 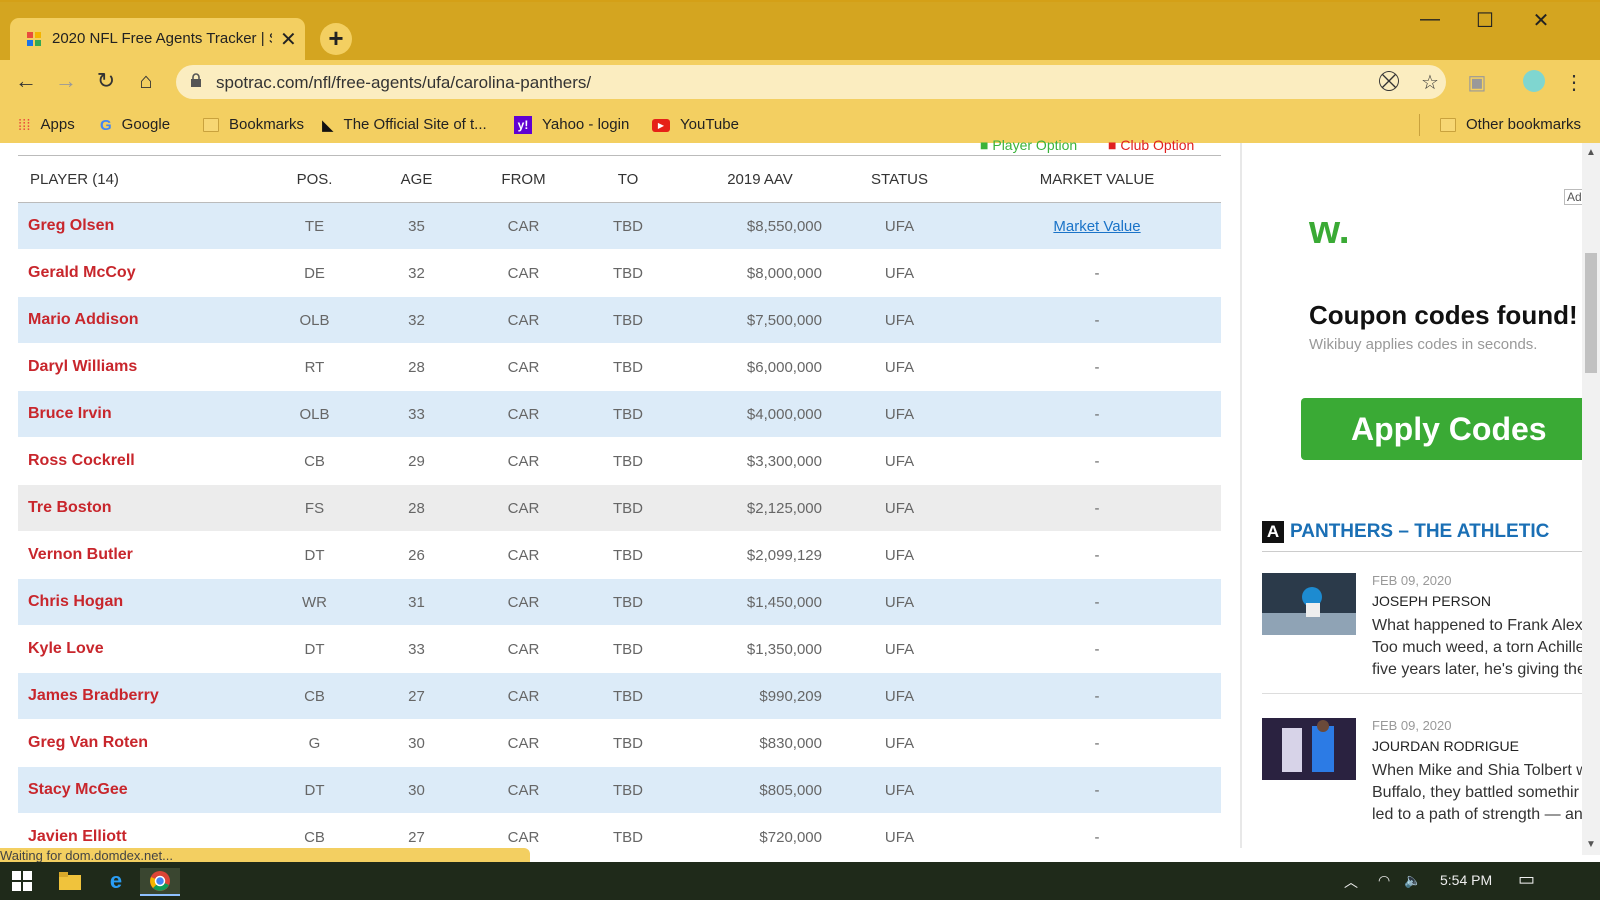 I want to click on new-tab-button: +, so click(x=336, y=39).